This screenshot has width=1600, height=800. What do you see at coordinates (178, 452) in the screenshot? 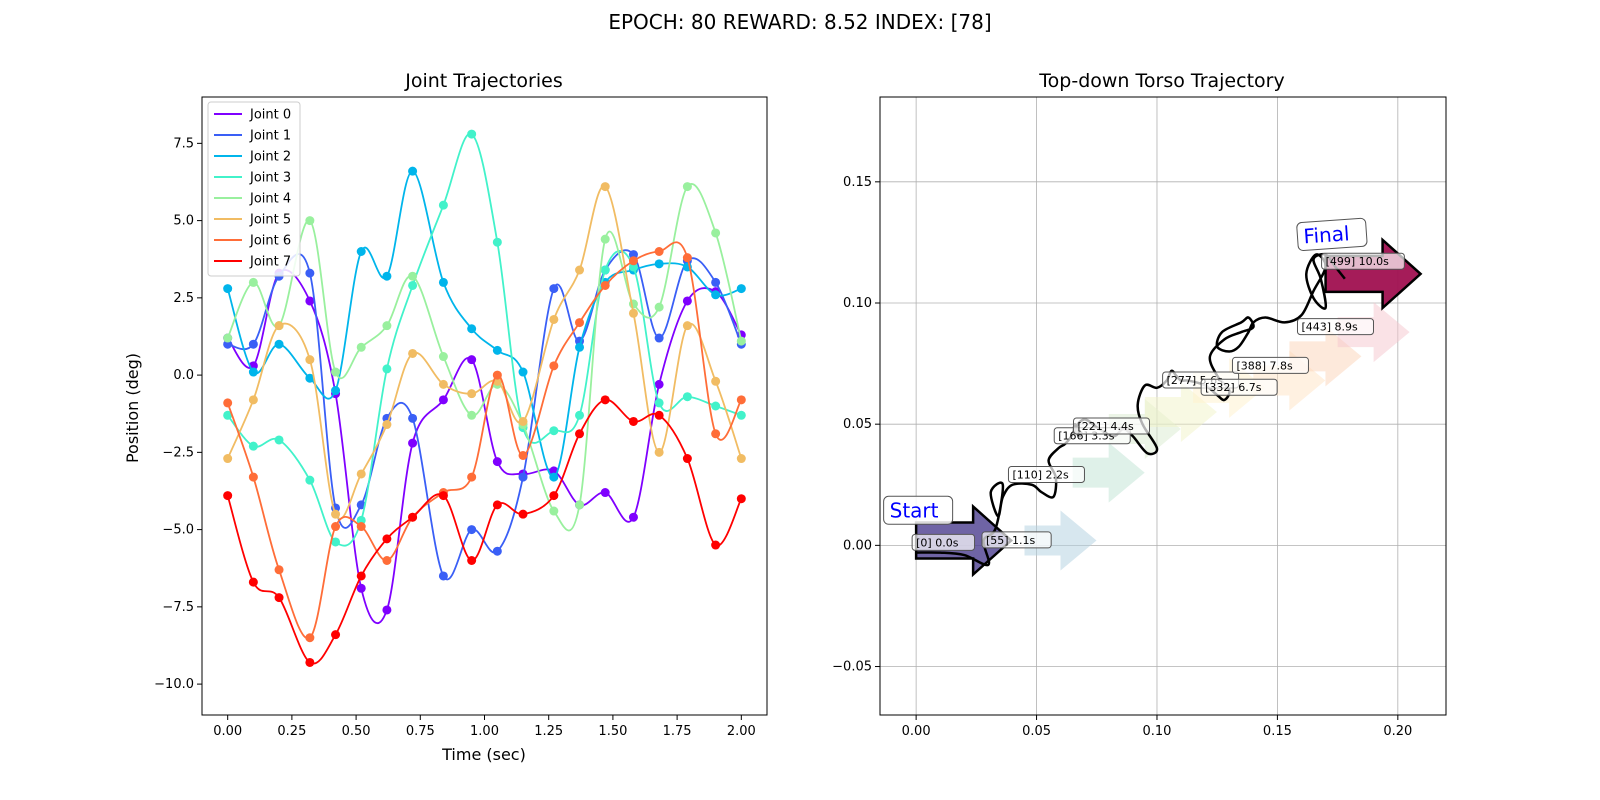
I see `y-tick-label: −2.5` at bounding box center [178, 452].